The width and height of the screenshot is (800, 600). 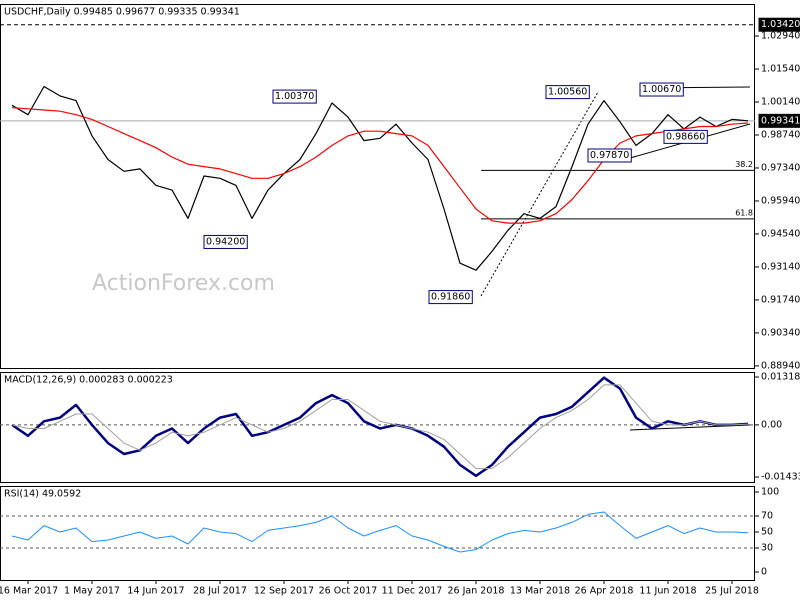 I want to click on y-tick-label: 0.91740, so click(x=780, y=299).